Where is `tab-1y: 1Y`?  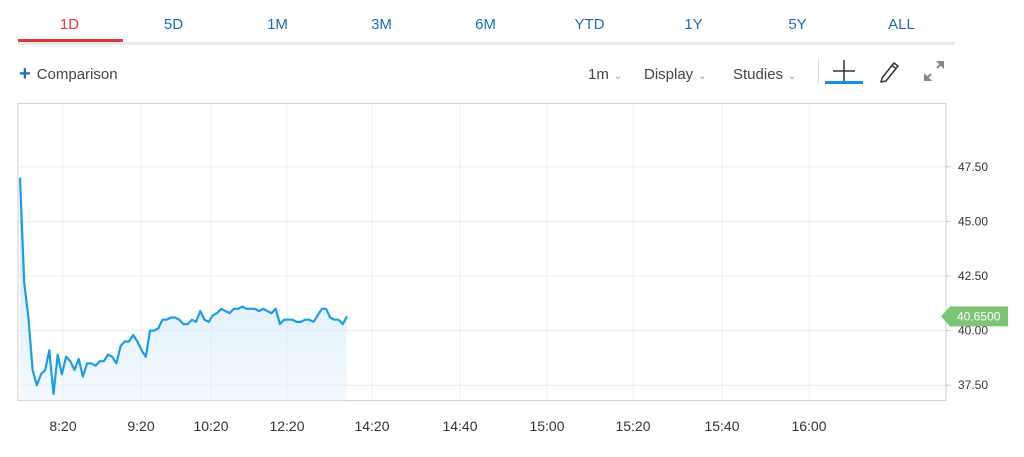 tab-1y: 1Y is located at coordinates (693, 24).